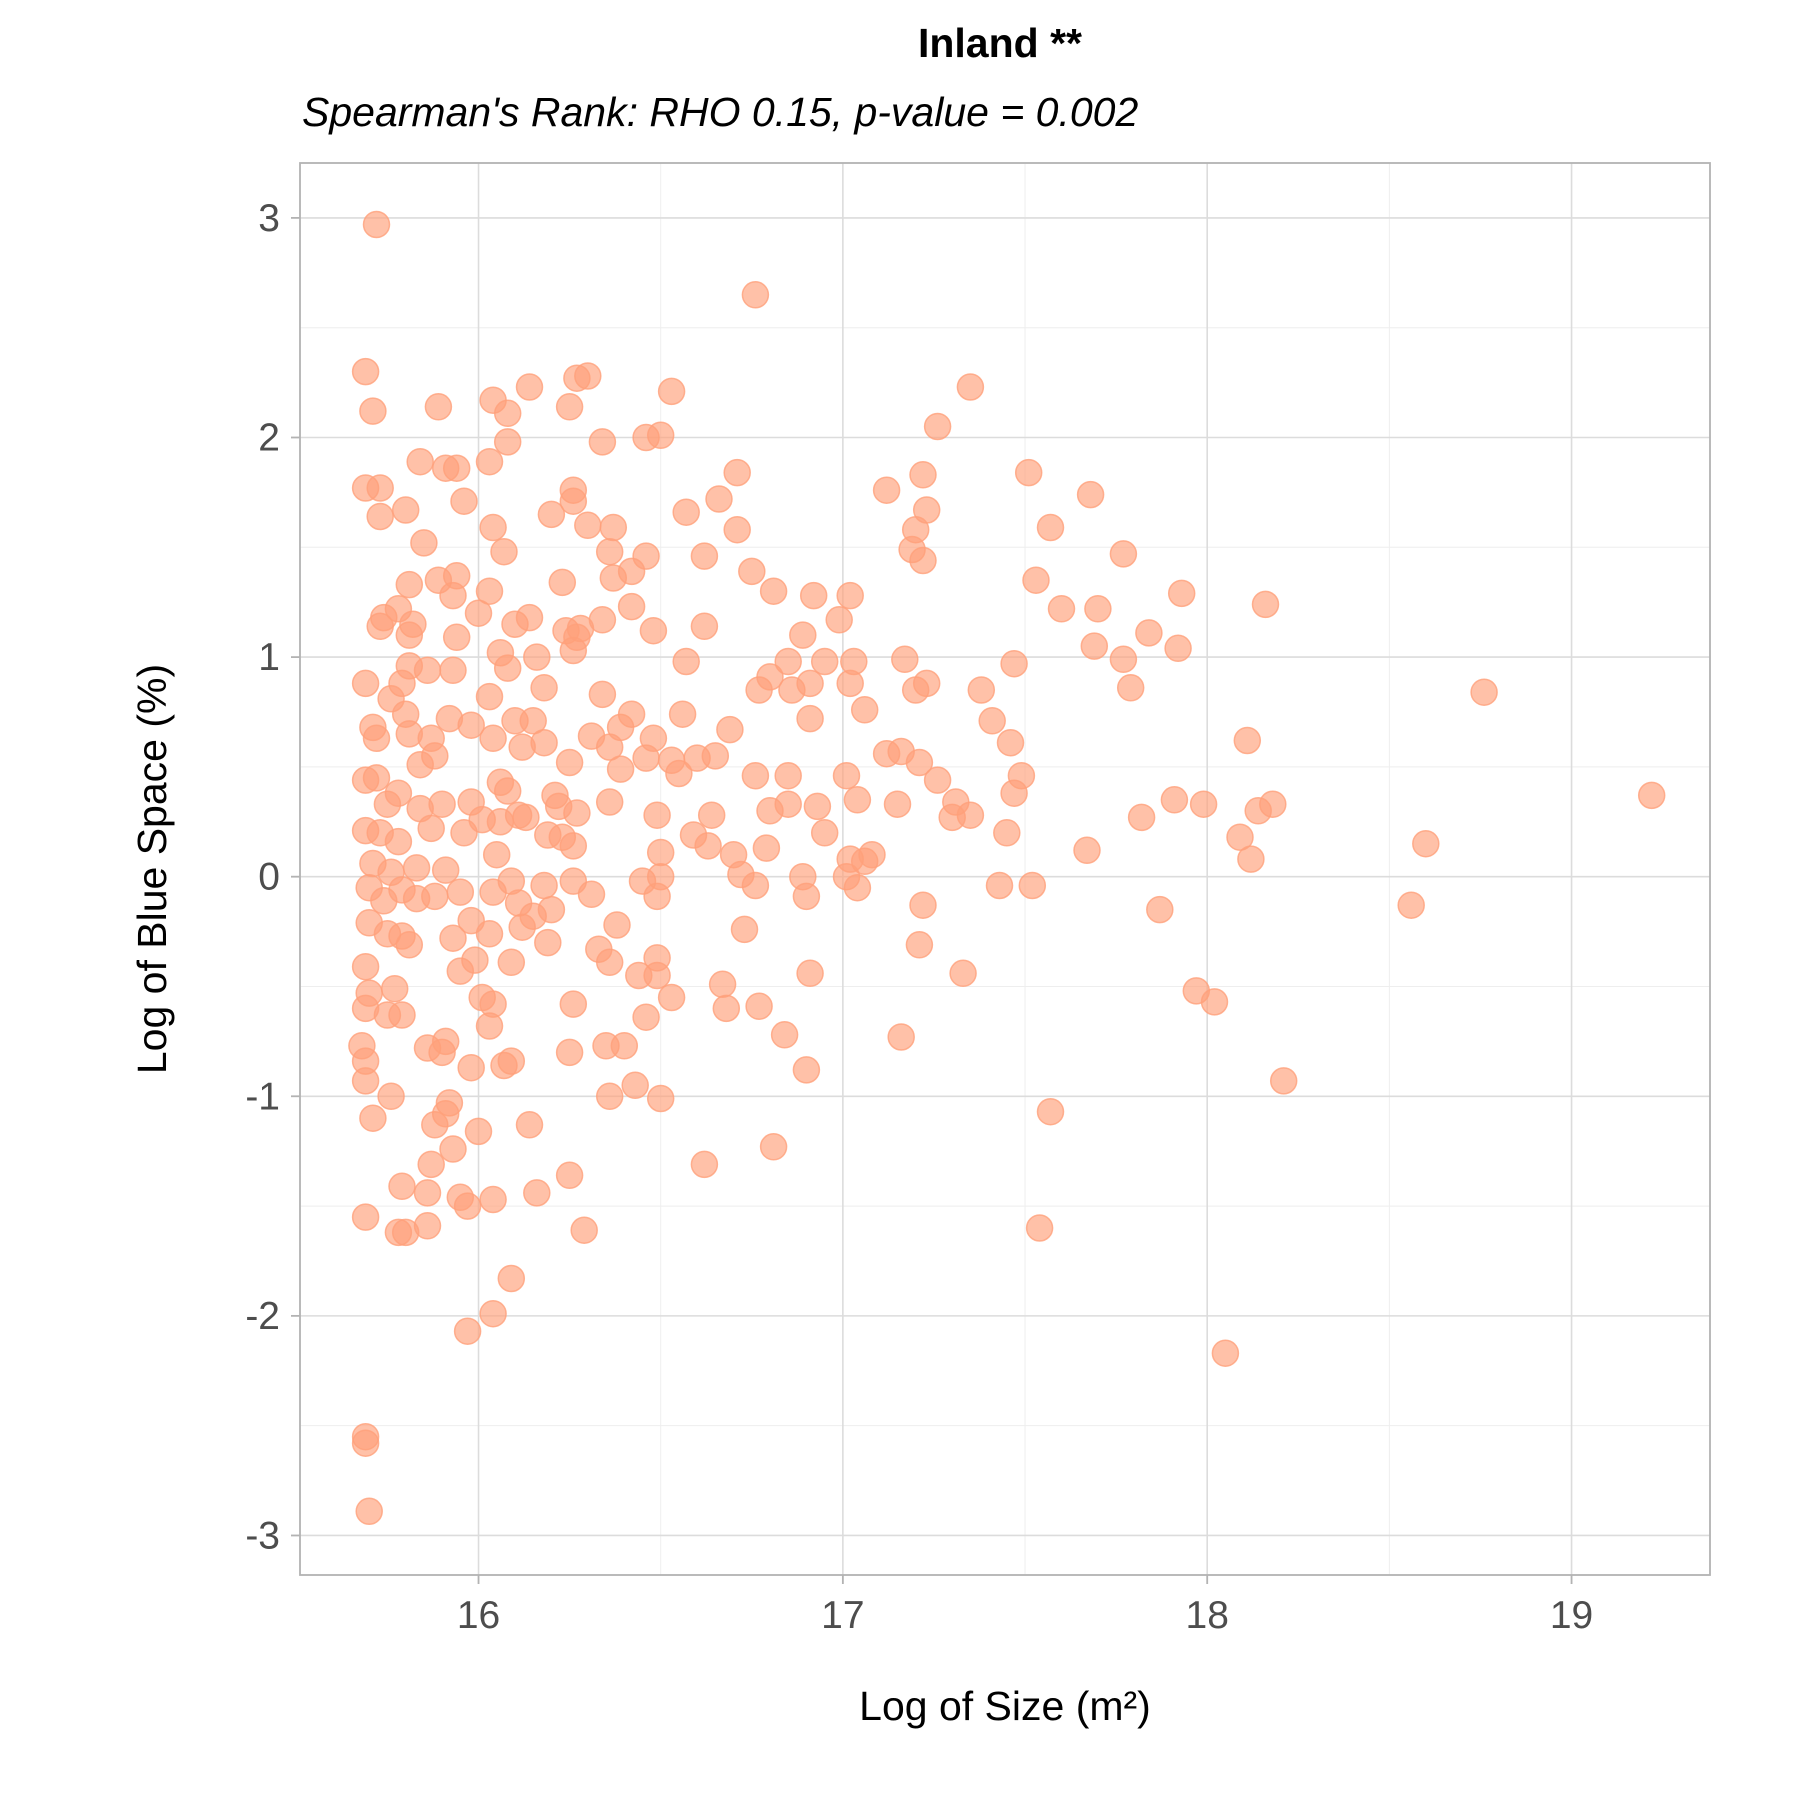 Image resolution: width=1800 pixels, height=1800 pixels. I want to click on y-tick-label: -1, so click(262, 1096).